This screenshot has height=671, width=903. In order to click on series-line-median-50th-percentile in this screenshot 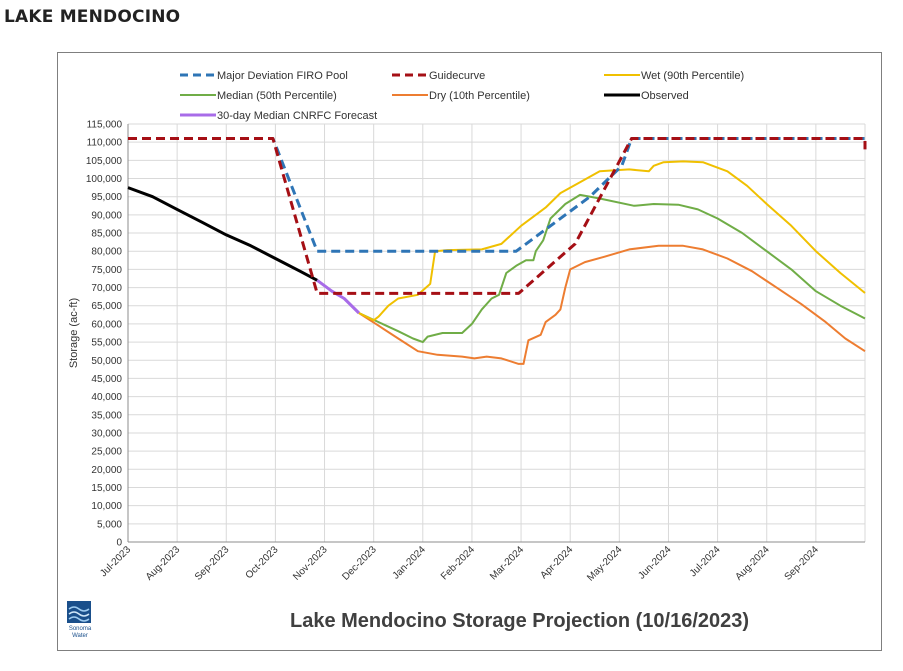, I will do `click(612, 268)`.